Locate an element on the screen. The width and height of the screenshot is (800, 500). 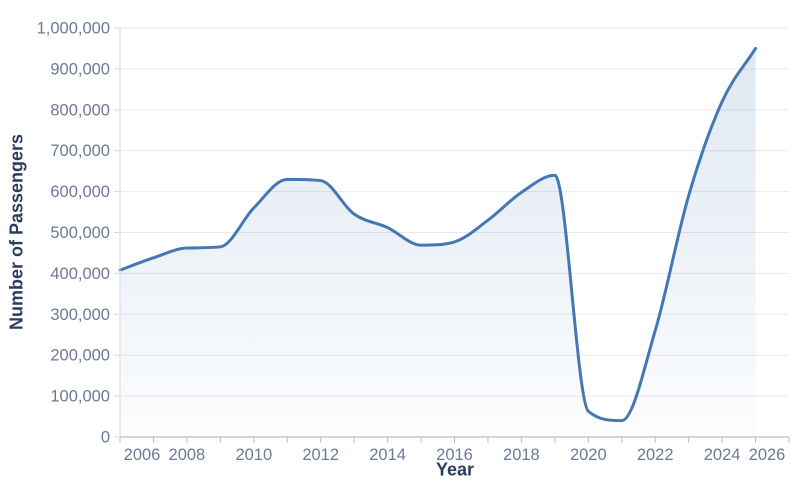
y-tick-label: 0 is located at coordinates (105, 438).